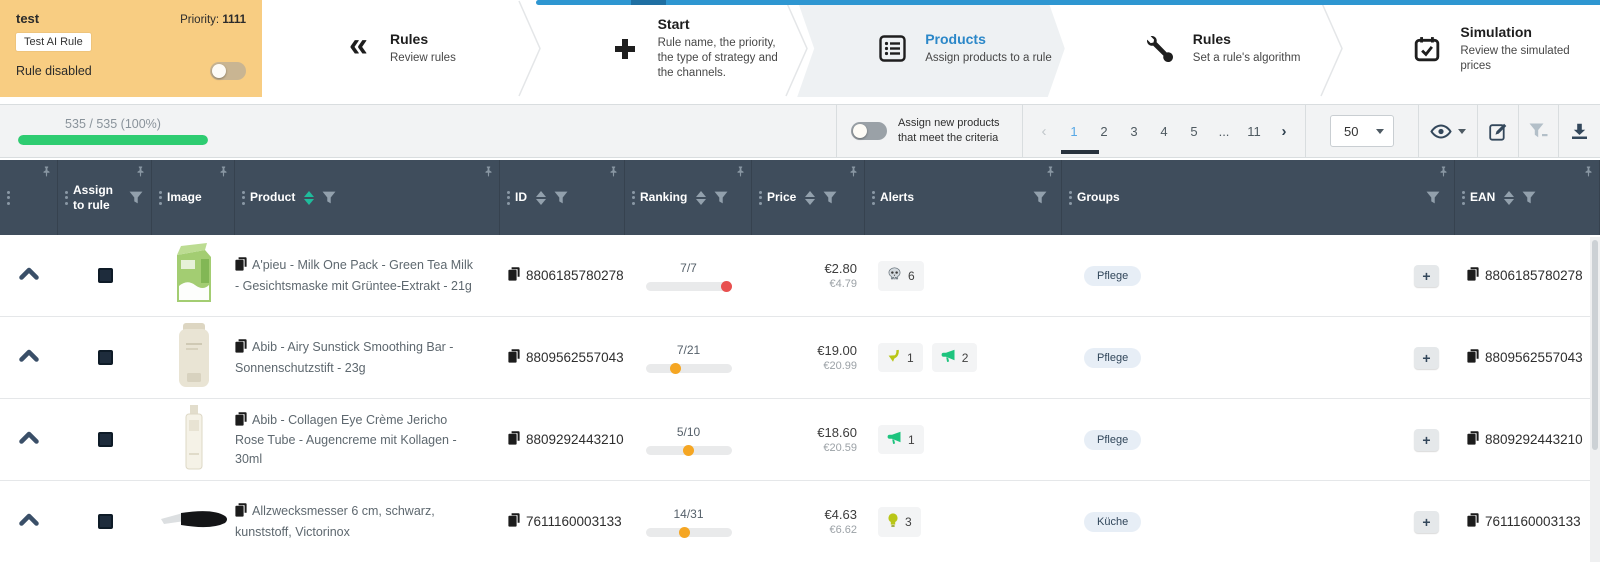  Describe the element at coordinates (1466, 48) in the screenshot. I see `wizard-step-simulation-4: Simulation Review the simulated prices` at that location.